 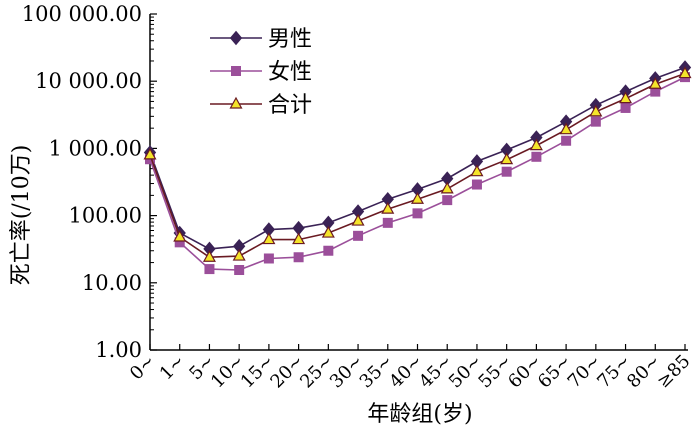 I want to click on y-tick-label: 100.00, so click(x=105, y=216).